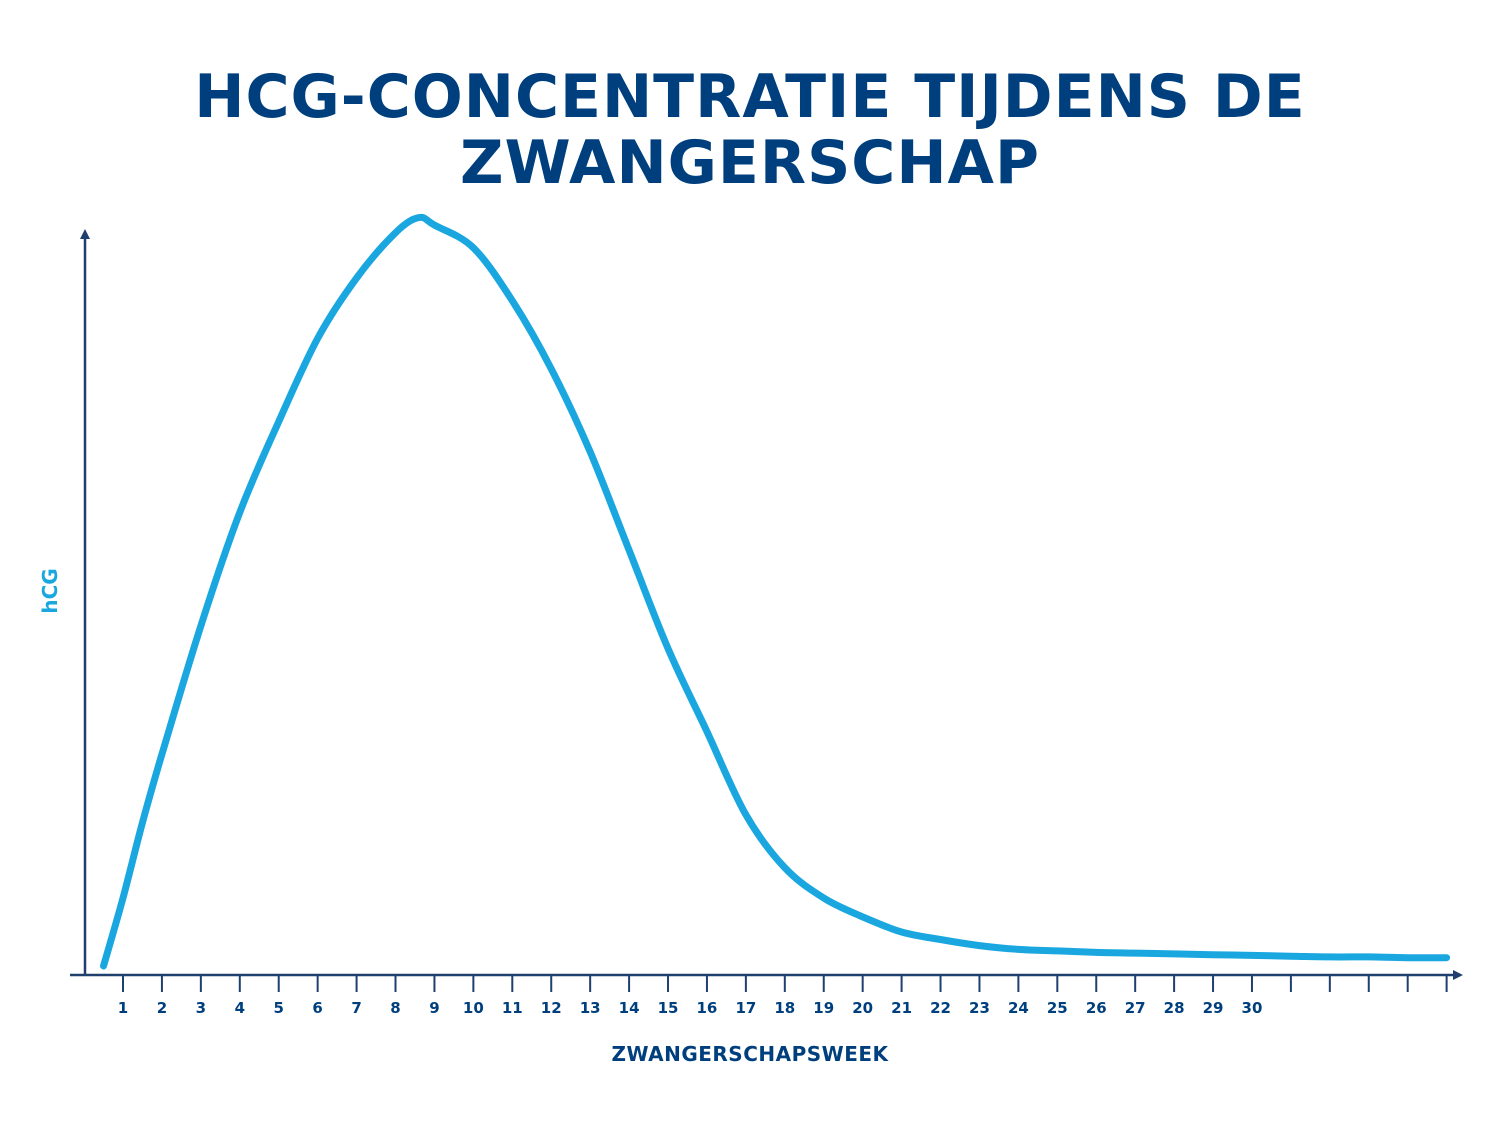 The image size is (1500, 1125). Describe the element at coordinates (784, 1008) in the screenshot. I see `x-tick-label: 18` at that location.